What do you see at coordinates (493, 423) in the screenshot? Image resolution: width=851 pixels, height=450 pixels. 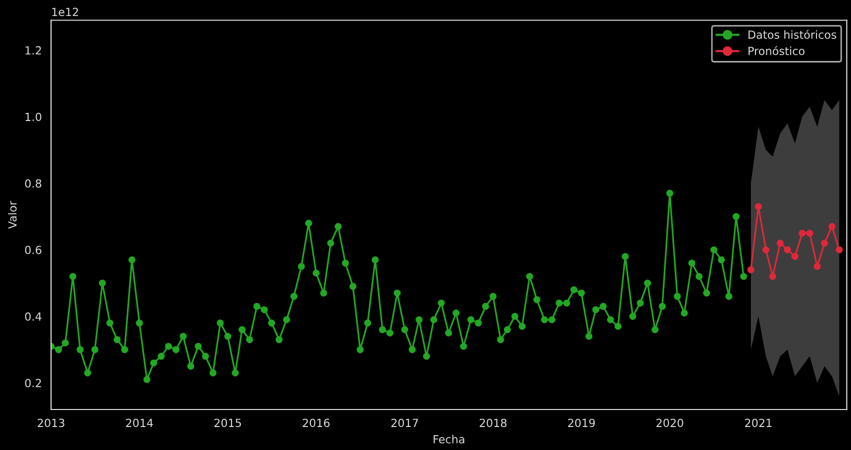 I see `x-tick-label: 2018` at bounding box center [493, 423].